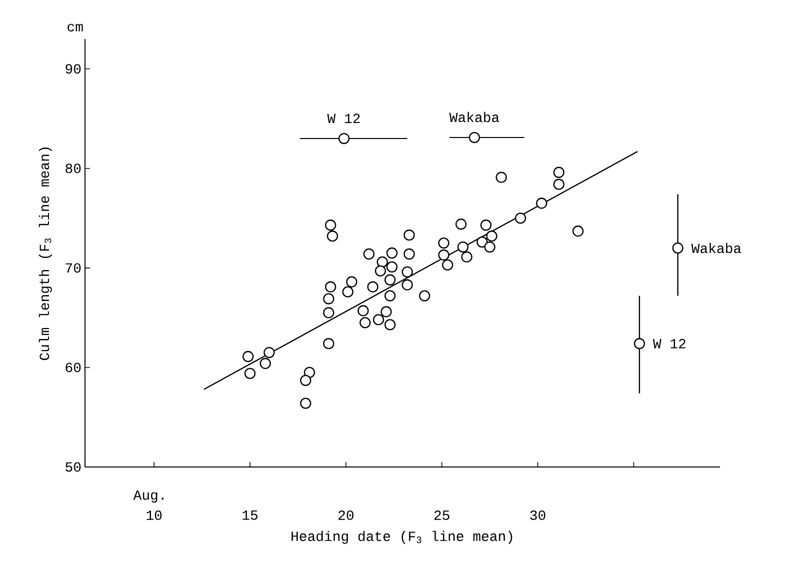 The height and width of the screenshot is (583, 790). Describe the element at coordinates (45, 254) in the screenshot. I see `y-axis-title: Culm length (F$_{3}$ line mean)` at that location.